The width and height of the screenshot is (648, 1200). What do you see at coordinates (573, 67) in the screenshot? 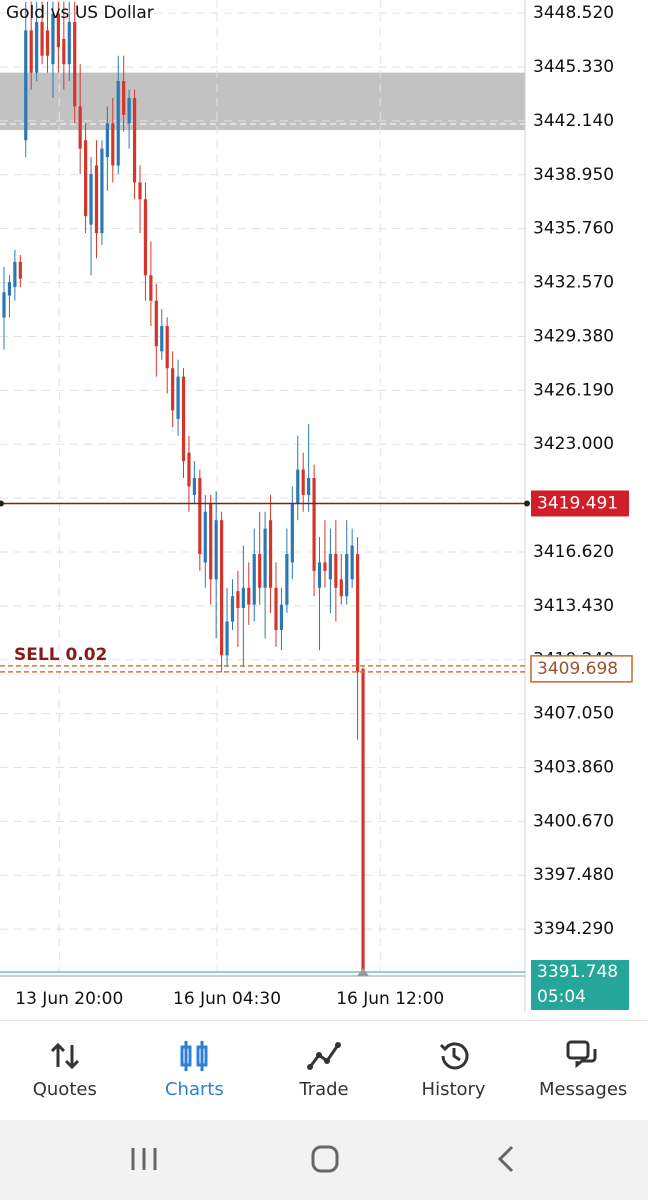
I see `y-tick-label: 3445.330` at bounding box center [573, 67].